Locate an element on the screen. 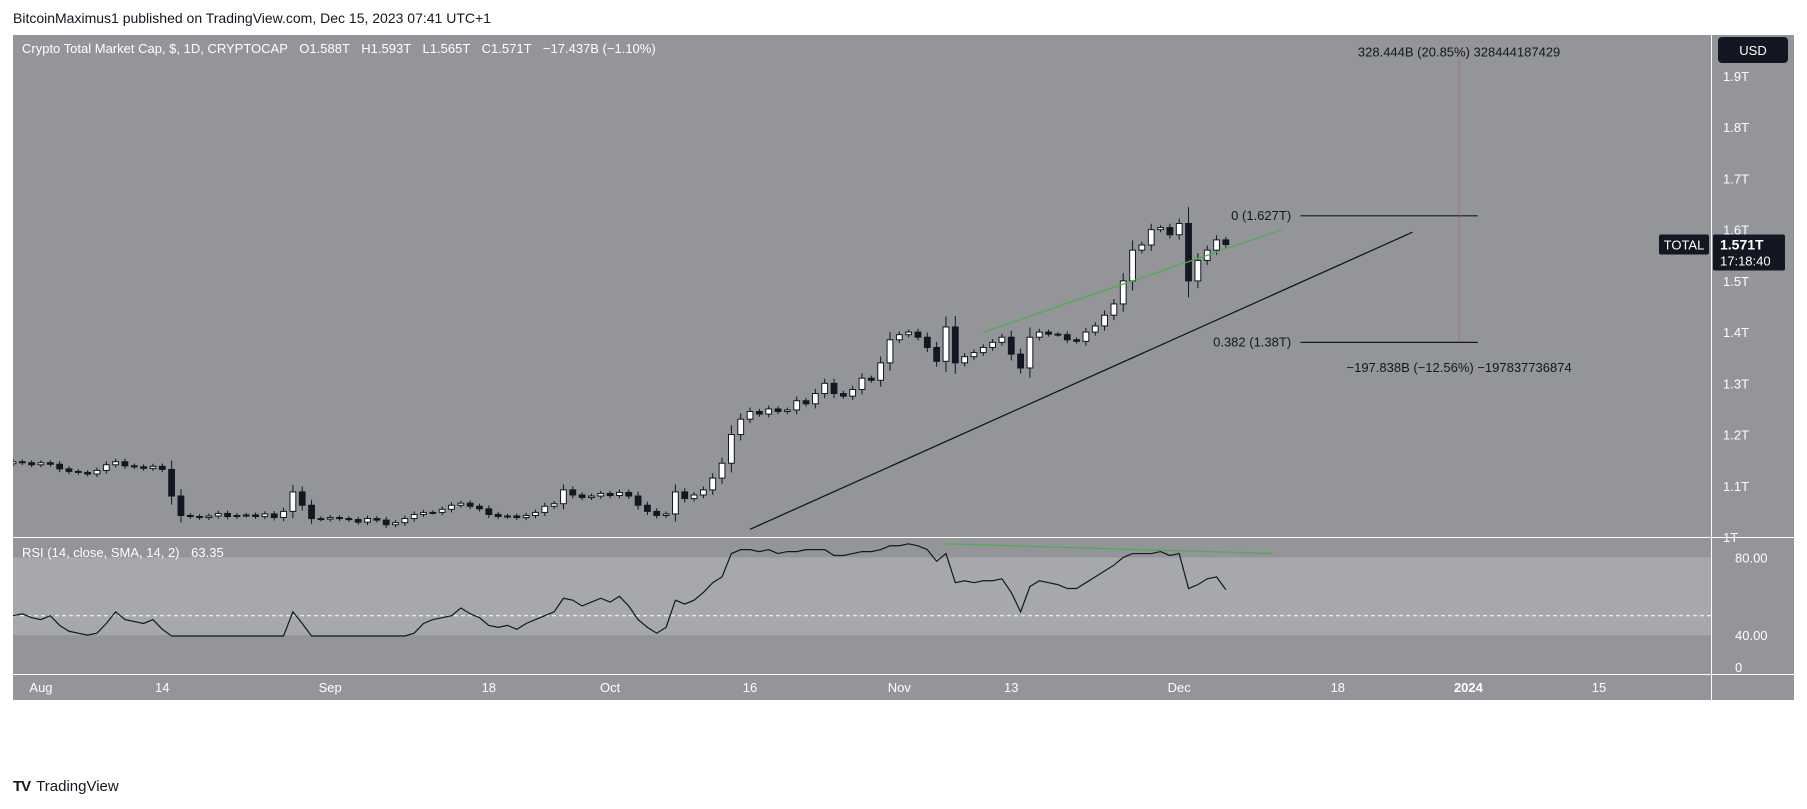  price-tag-value-bg is located at coordinates (1749, 252).